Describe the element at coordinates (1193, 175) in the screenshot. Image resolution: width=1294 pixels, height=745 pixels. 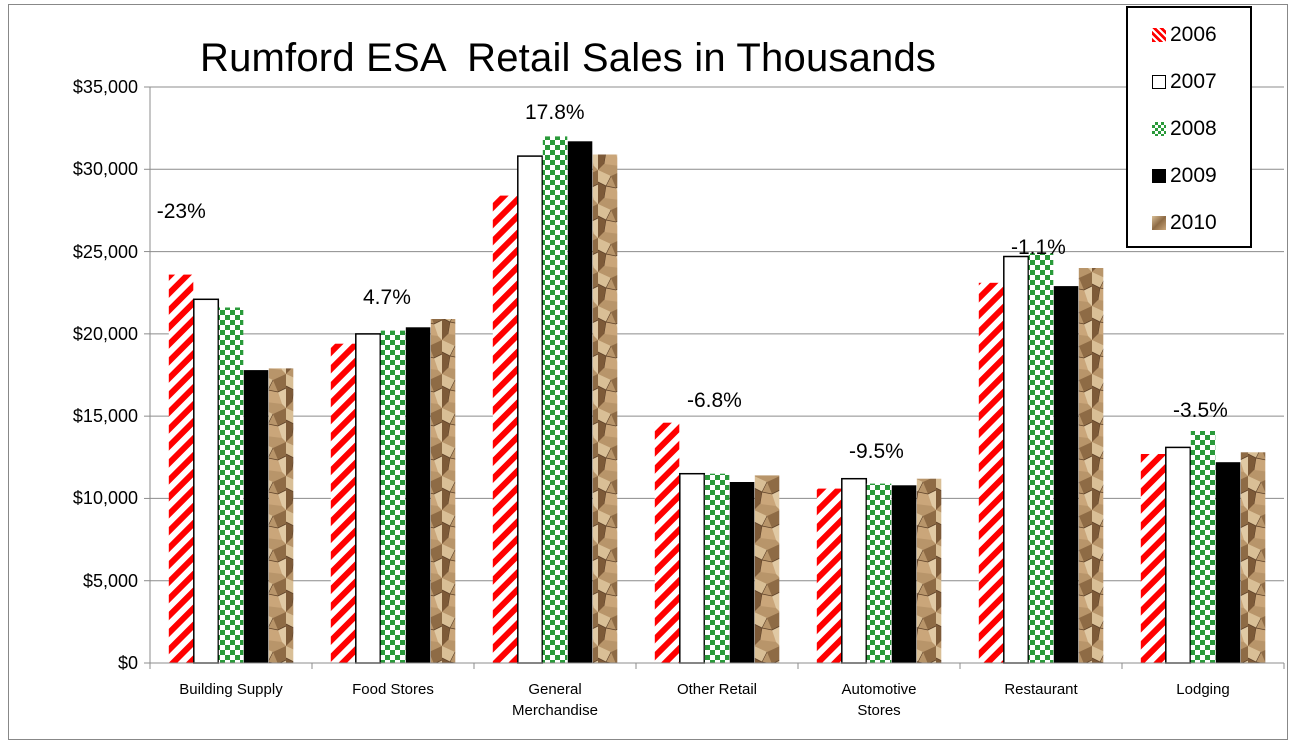
I see `legend-label: 2009` at that location.